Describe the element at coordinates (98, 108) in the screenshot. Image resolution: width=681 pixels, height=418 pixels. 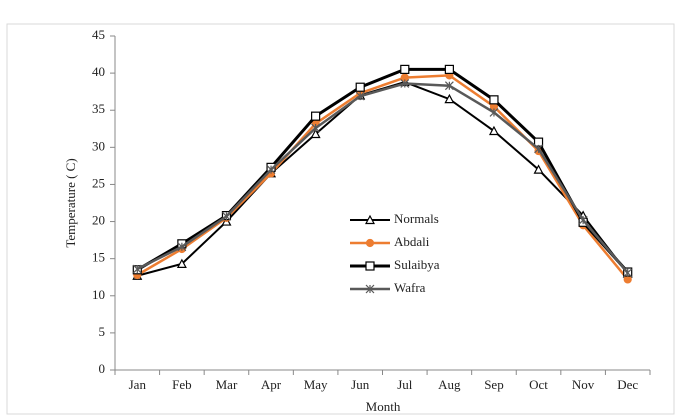
I see `y-tick-label: 35` at that location.